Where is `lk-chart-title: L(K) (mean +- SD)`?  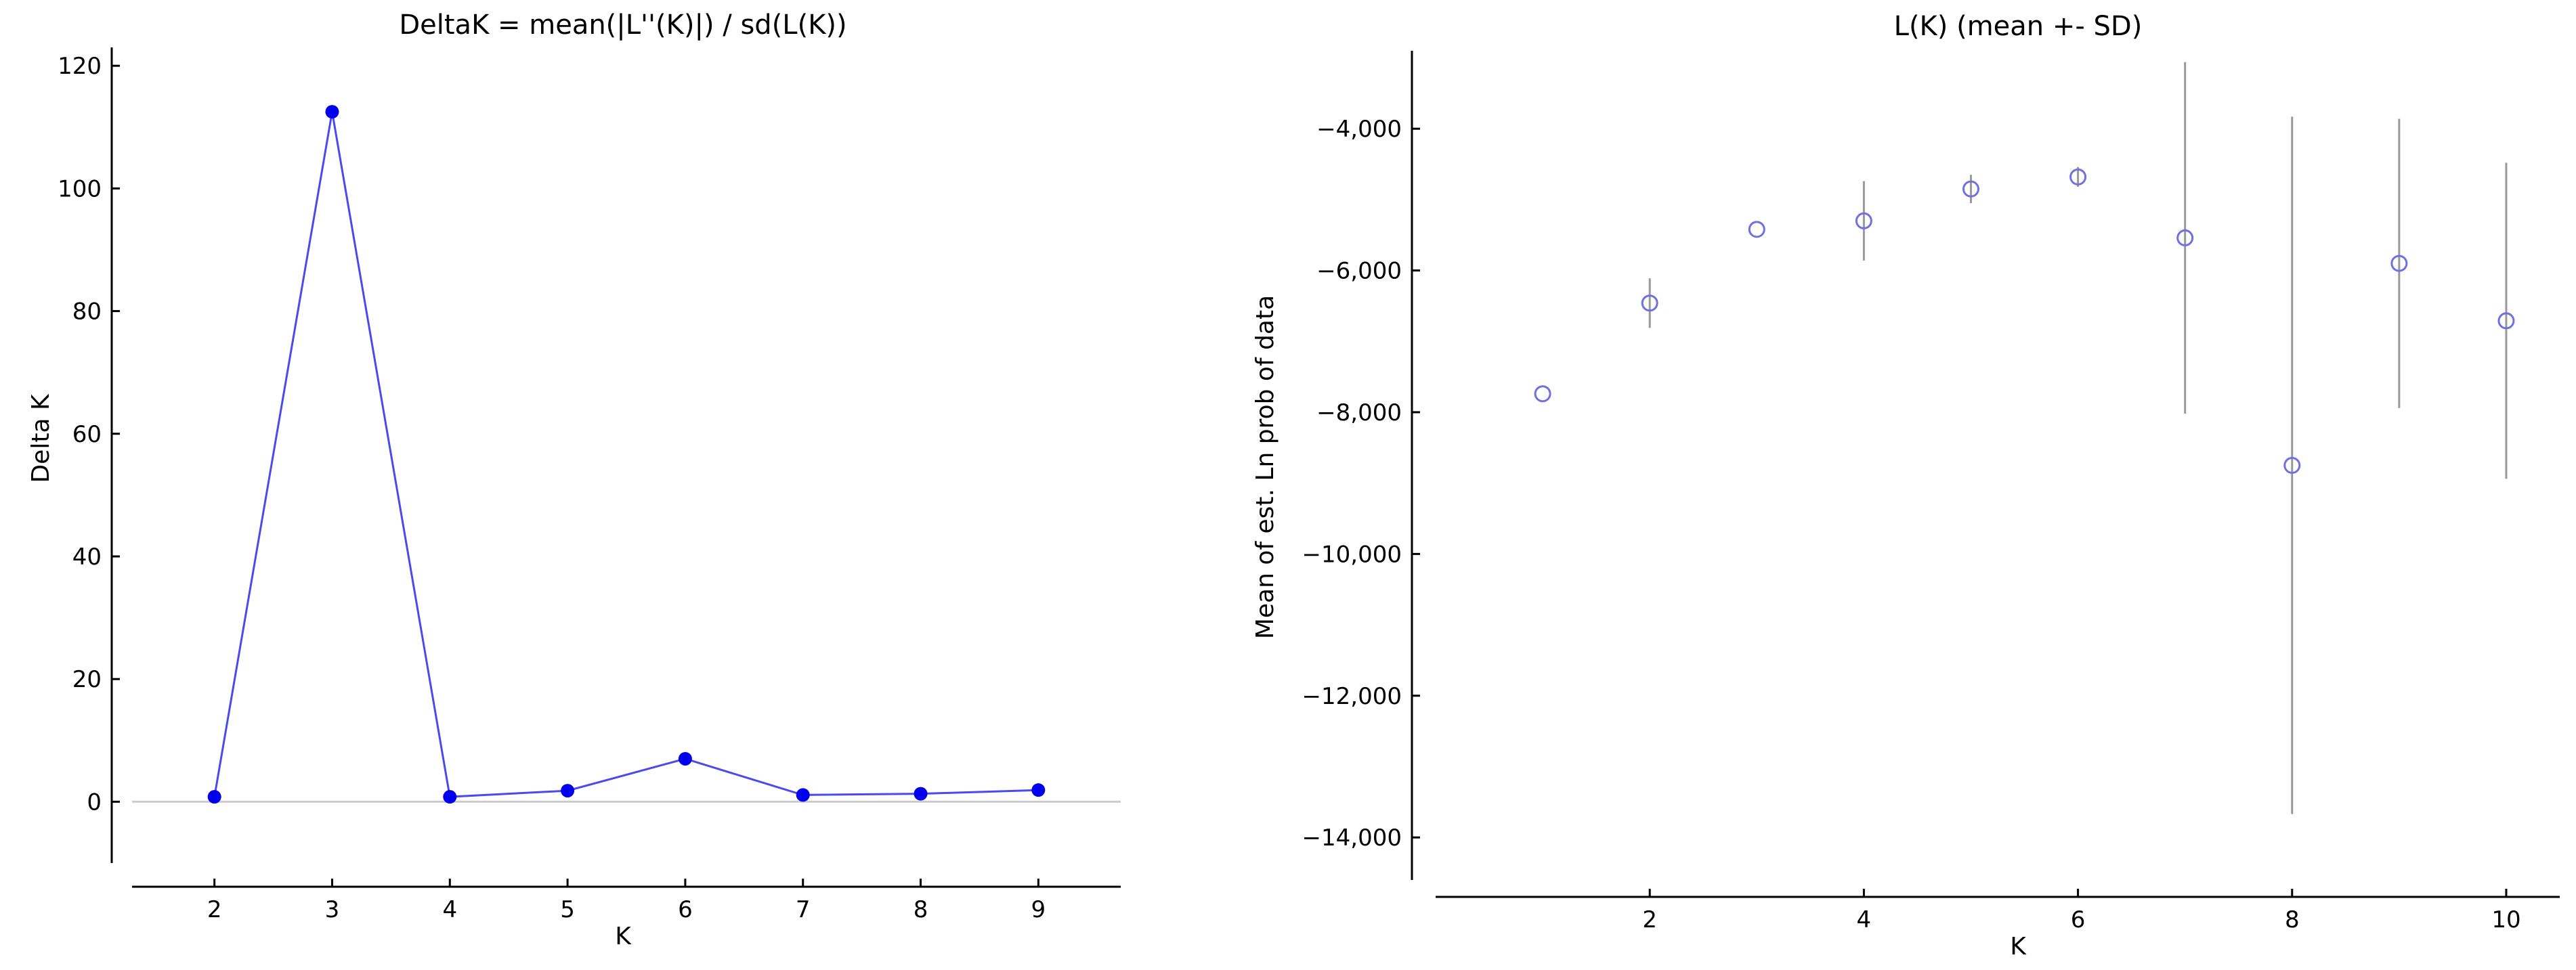
lk-chart-title: L(K) (mean +- SD) is located at coordinates (2018, 27).